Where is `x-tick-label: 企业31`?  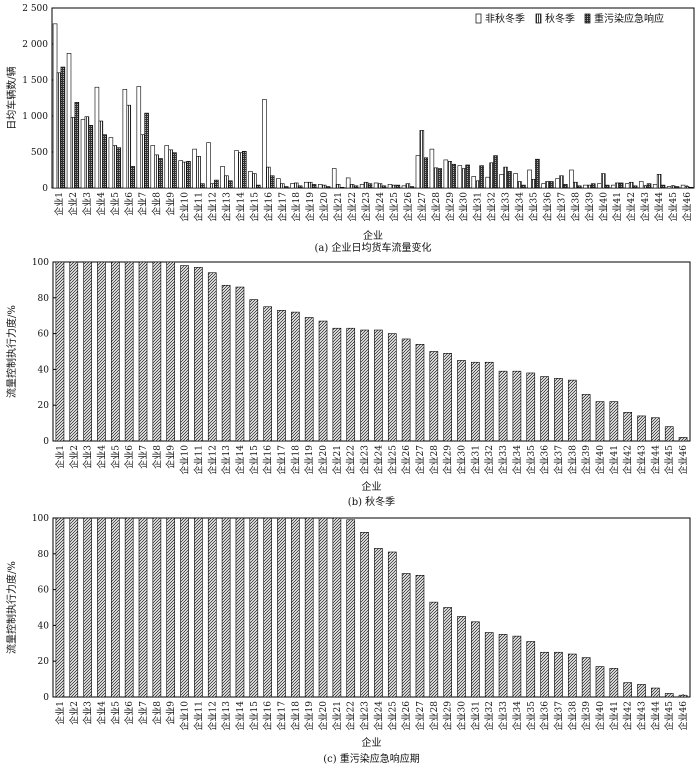 x-tick-label: 企业31 is located at coordinates (478, 206).